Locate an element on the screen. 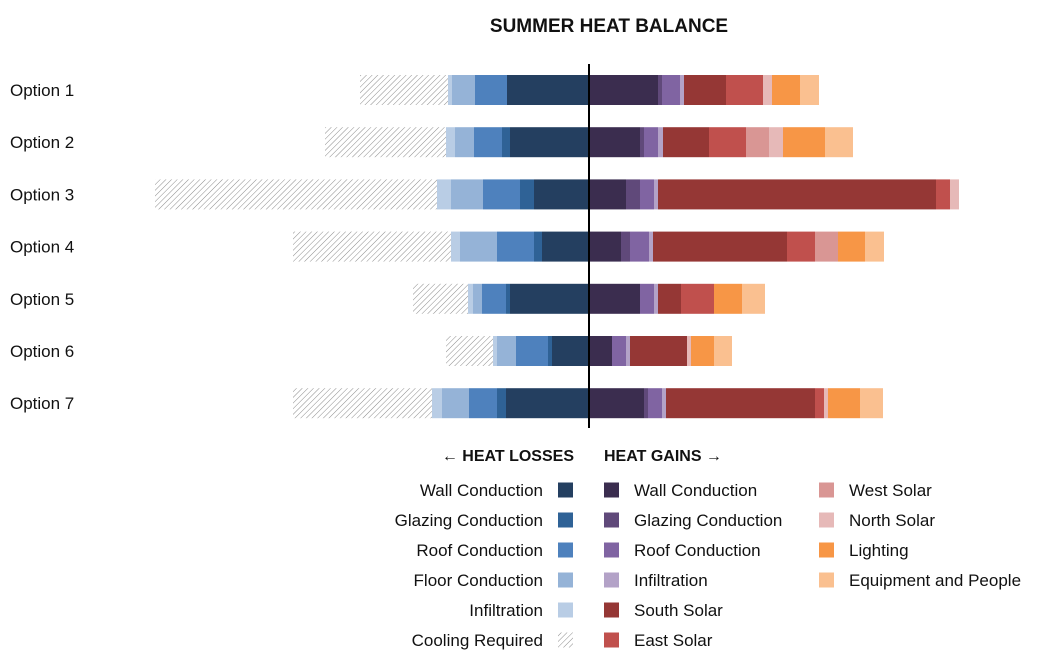 This screenshot has height=670, width=1060. legend-swatch-gain-equipment-and-people is located at coordinates (826, 580).